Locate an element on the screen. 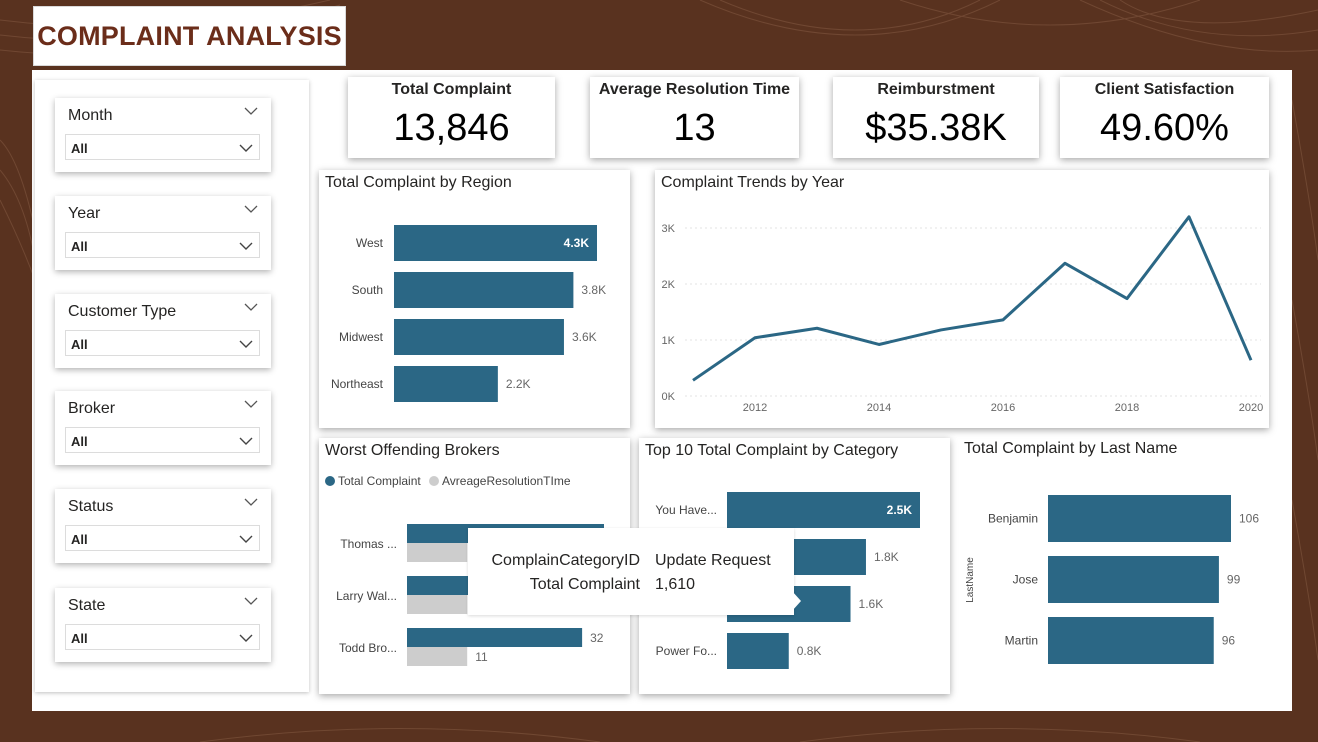 Image resolution: width=1318 pixels, height=742 pixels. kpi-reimburstment: Reimburstment $35.38K is located at coordinates (936, 117).